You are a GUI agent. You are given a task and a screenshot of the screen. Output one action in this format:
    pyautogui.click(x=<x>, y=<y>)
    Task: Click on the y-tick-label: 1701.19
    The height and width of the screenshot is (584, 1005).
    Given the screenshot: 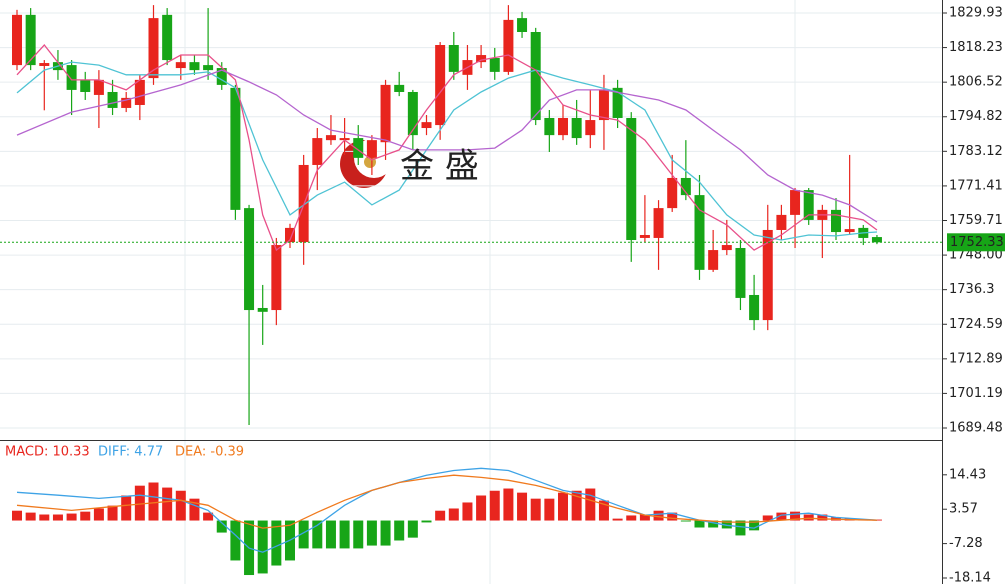 What is the action you would take?
    pyautogui.click(x=976, y=393)
    